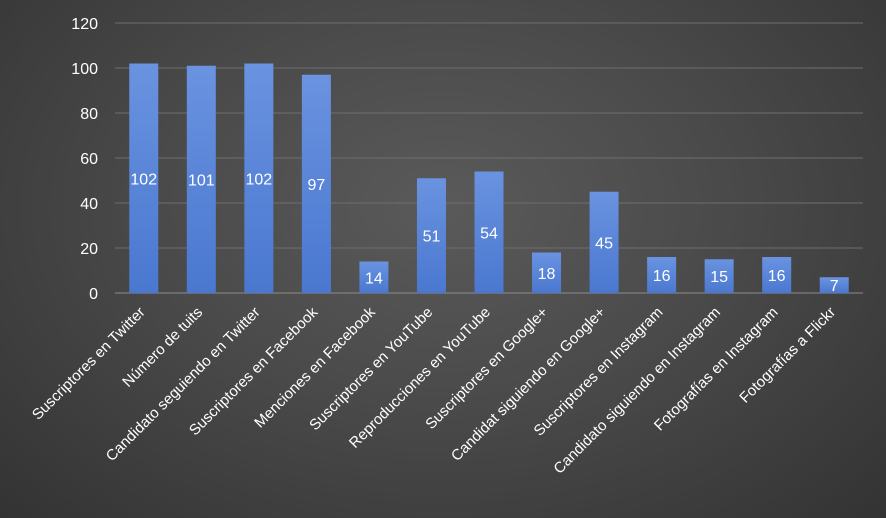 The width and height of the screenshot is (886, 518). What do you see at coordinates (89, 114) in the screenshot?
I see `y-tick-label: 80` at bounding box center [89, 114].